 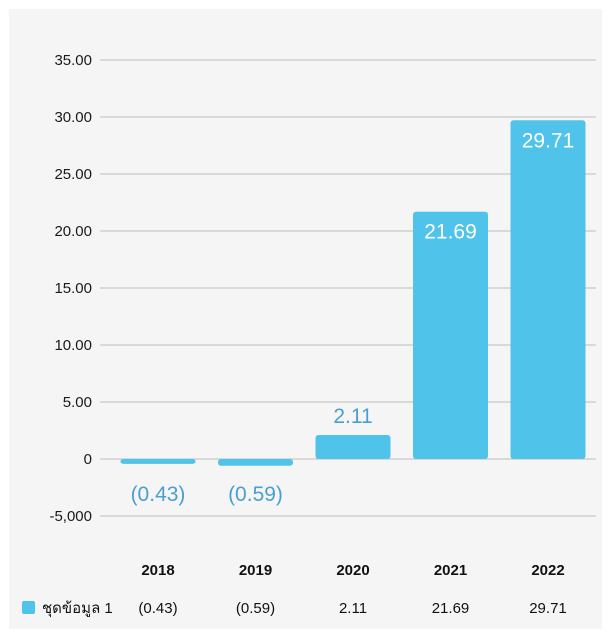 What do you see at coordinates (255, 570) in the screenshot?
I see `x-category-label: 2019` at bounding box center [255, 570].